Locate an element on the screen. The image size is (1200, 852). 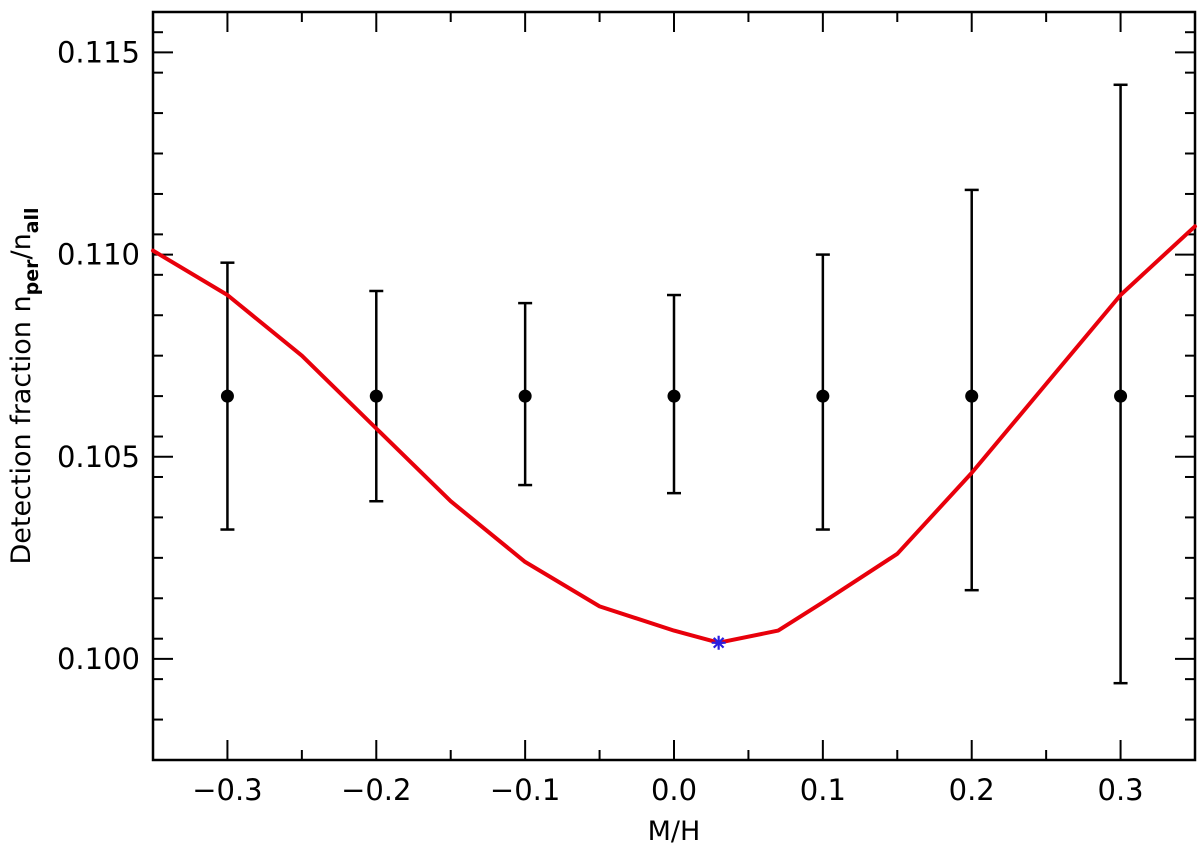
asterisk-stroke is located at coordinates (718, 643).